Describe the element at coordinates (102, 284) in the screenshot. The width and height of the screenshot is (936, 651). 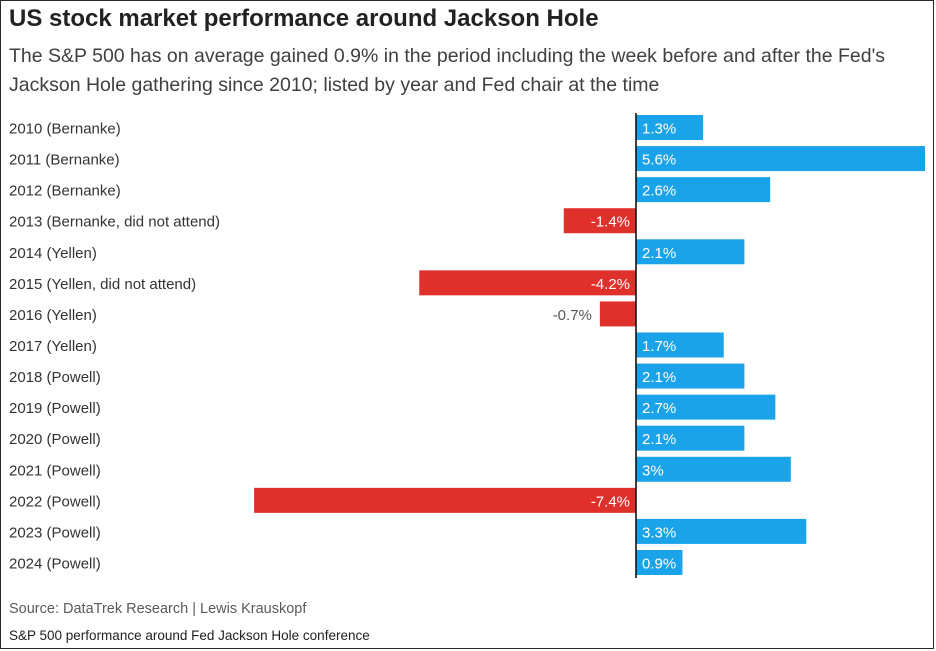
I see `category-label: 2015 (Yellen, did not attend)` at that location.